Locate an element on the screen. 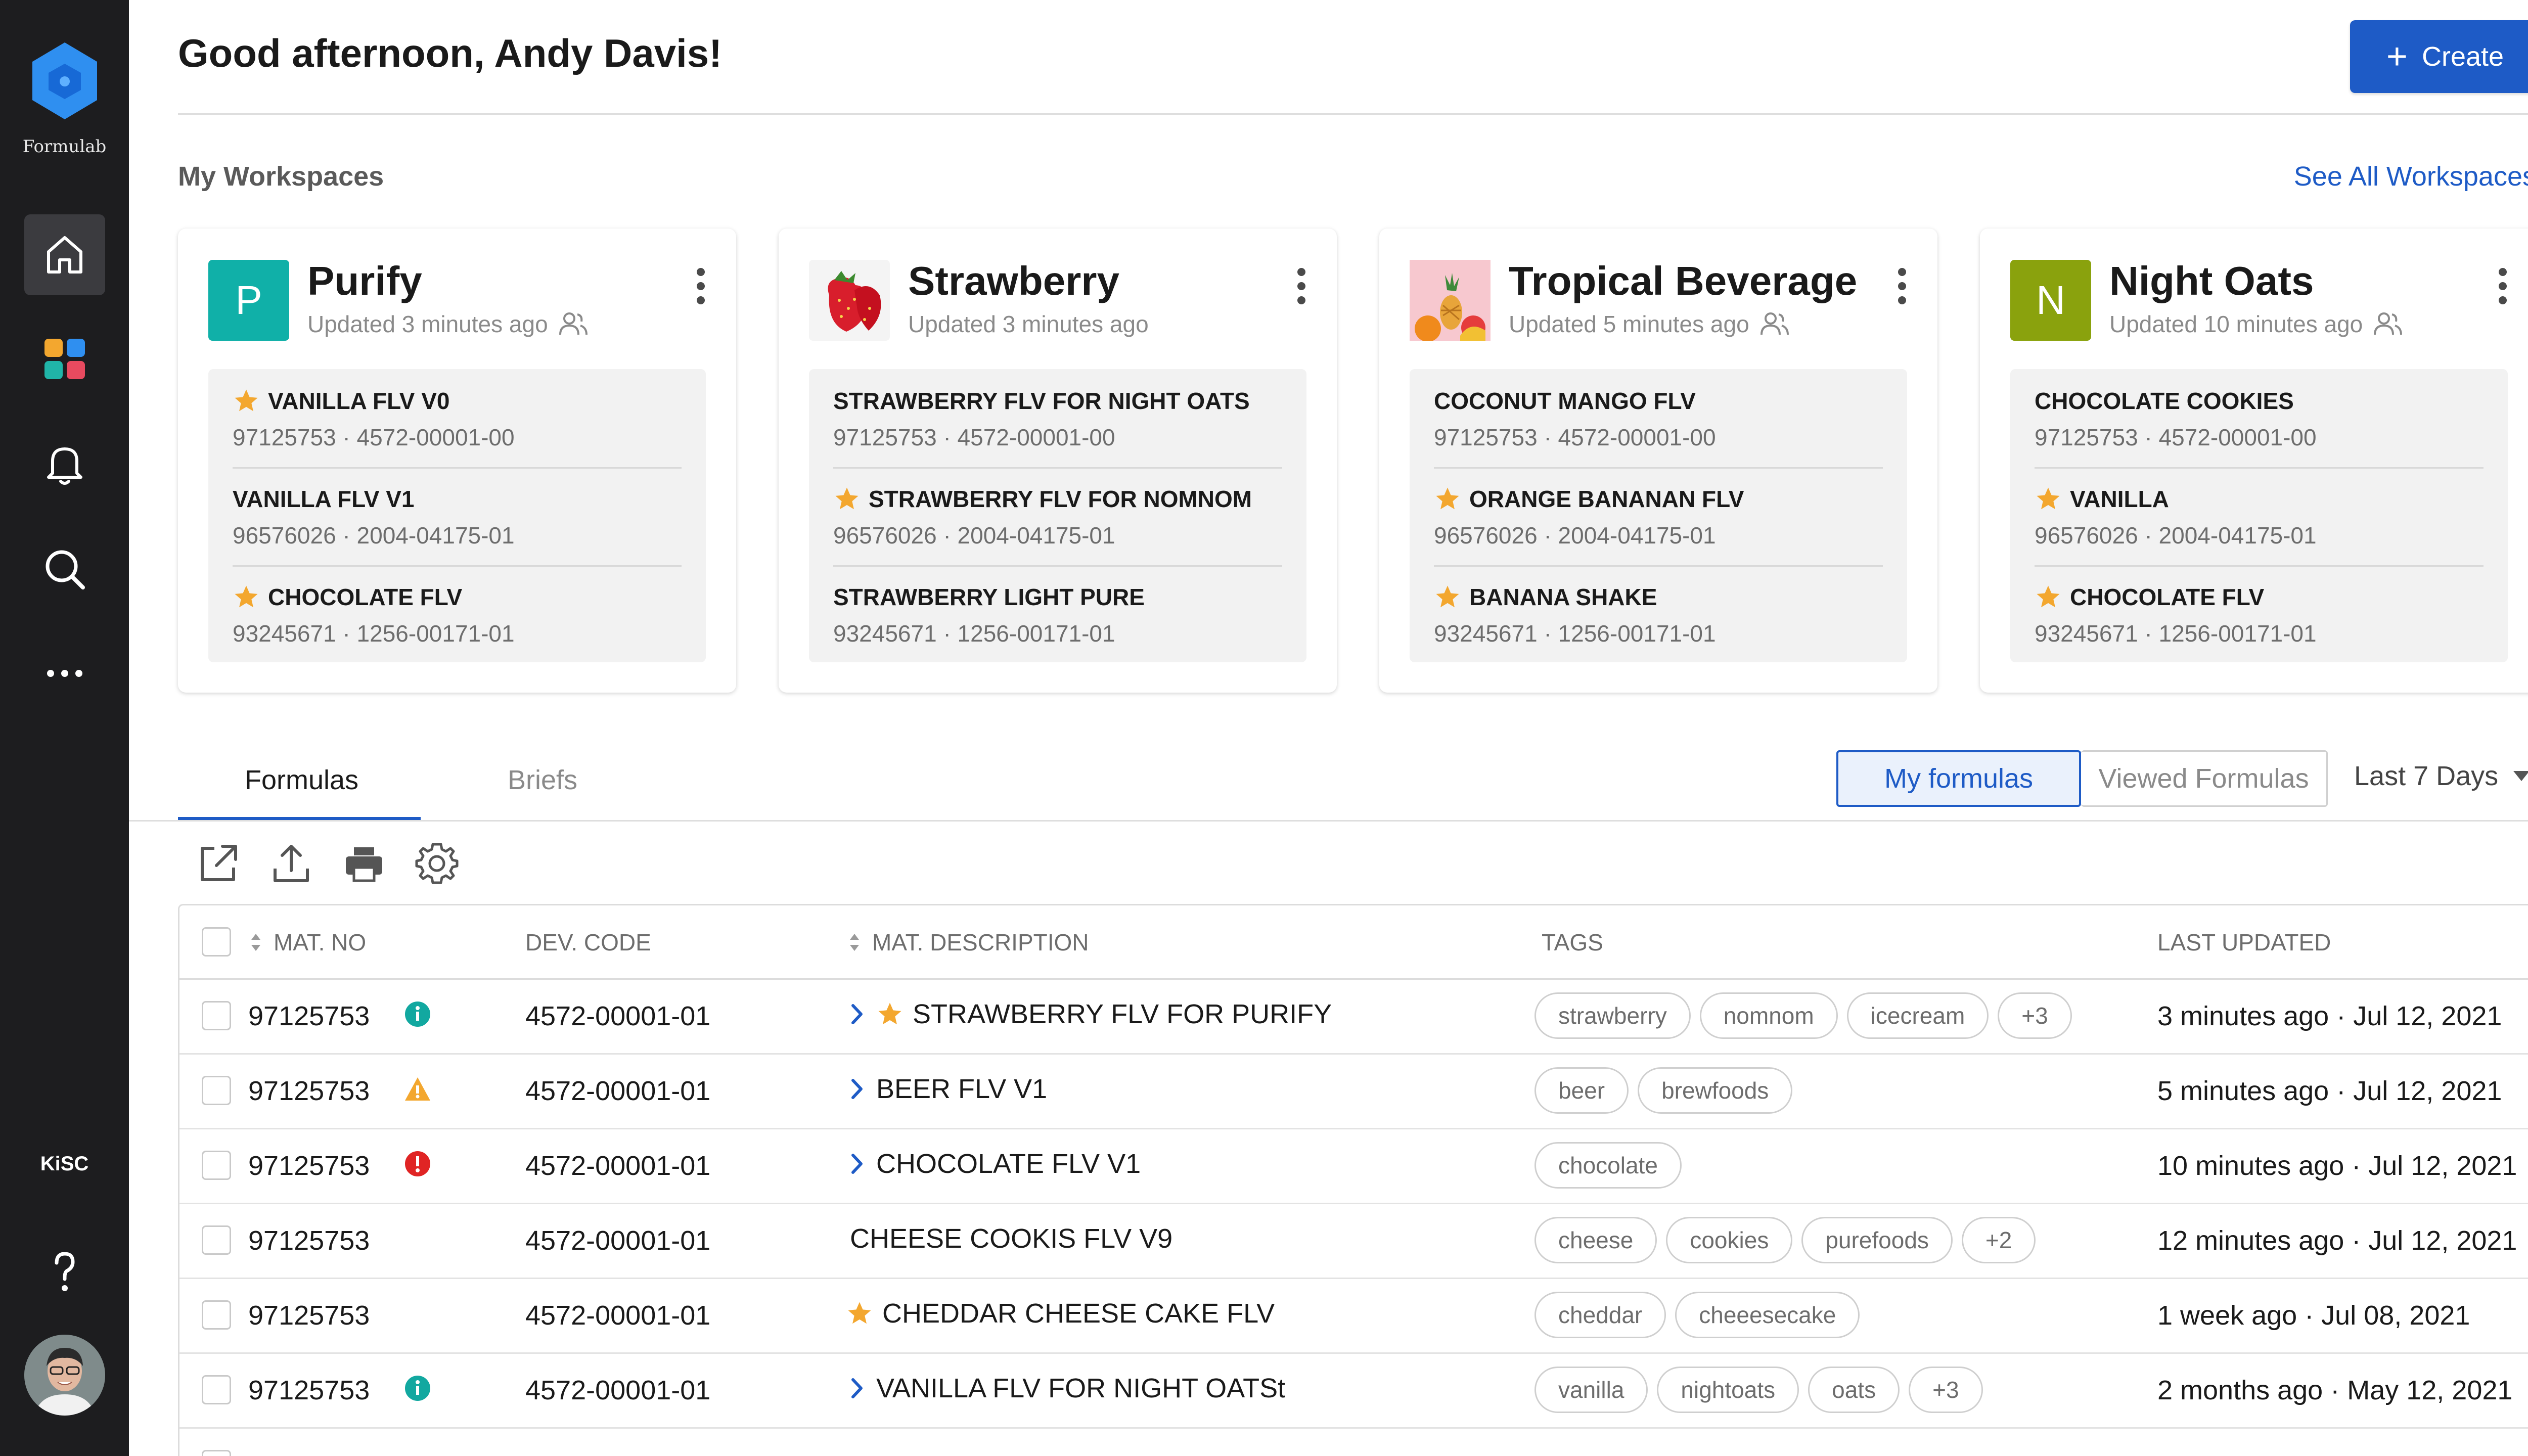  workspace-item: VANILLA FLV V0 97125753 · 4572-00001-00 is located at coordinates (458, 417).